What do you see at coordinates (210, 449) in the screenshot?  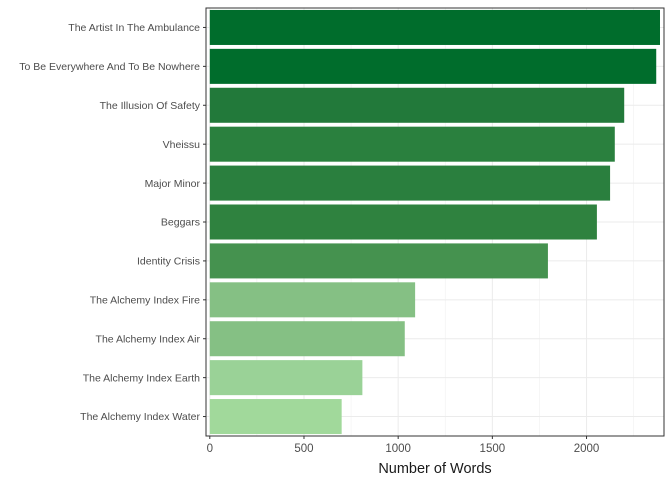 I see `x-tick-label: 0` at bounding box center [210, 449].